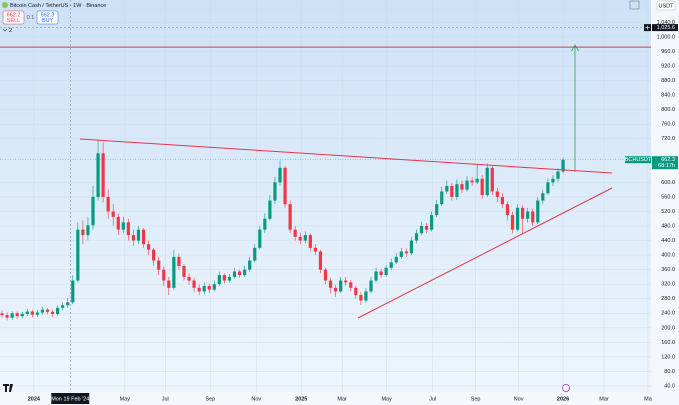 Image resolution: width=679 pixels, height=405 pixels. What do you see at coordinates (5, 30) in the screenshot?
I see `collapse-icon` at bounding box center [5, 30].